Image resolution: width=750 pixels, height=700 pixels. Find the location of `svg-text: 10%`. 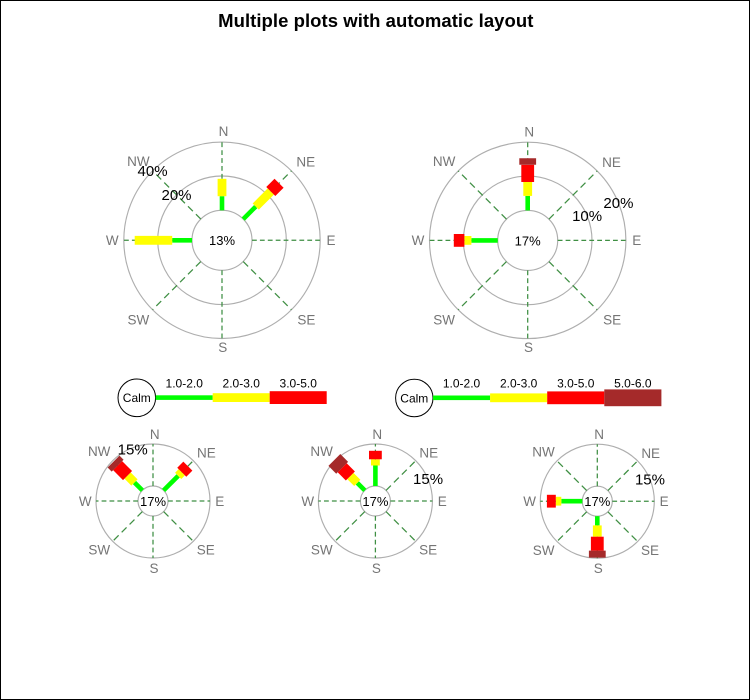

svg-text: 10% is located at coordinates (587, 216).